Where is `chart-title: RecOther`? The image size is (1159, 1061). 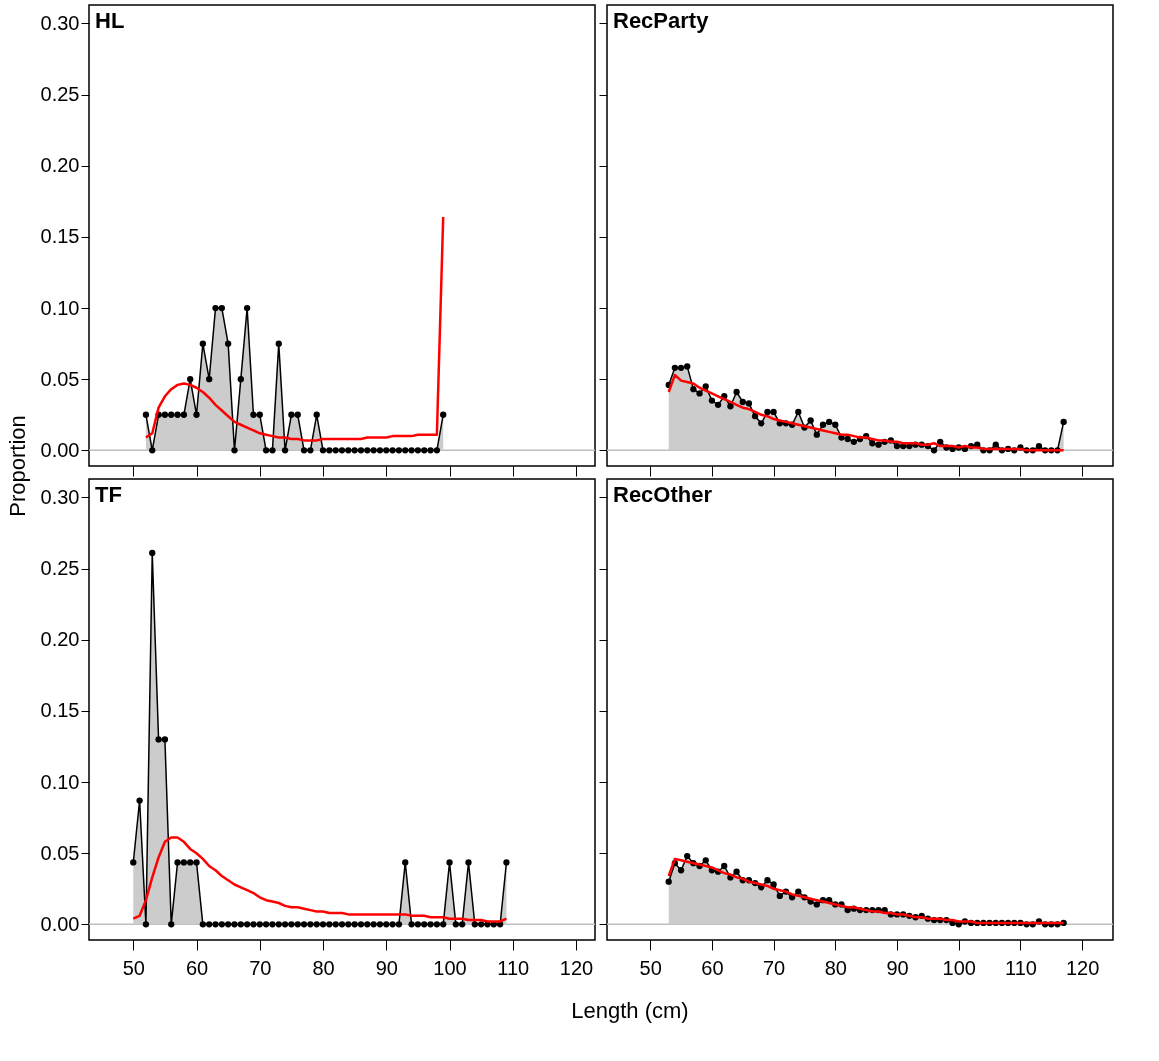 chart-title: RecOther is located at coordinates (663, 494).